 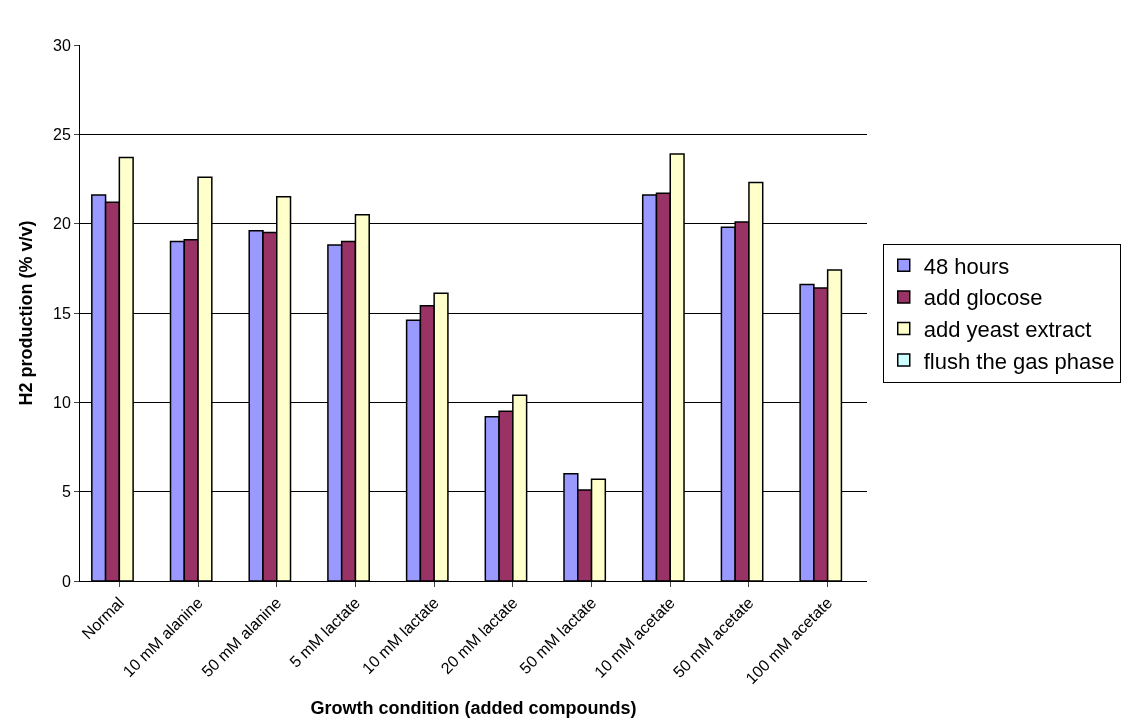 I want to click on y-tick-label: 0, so click(x=66, y=581).